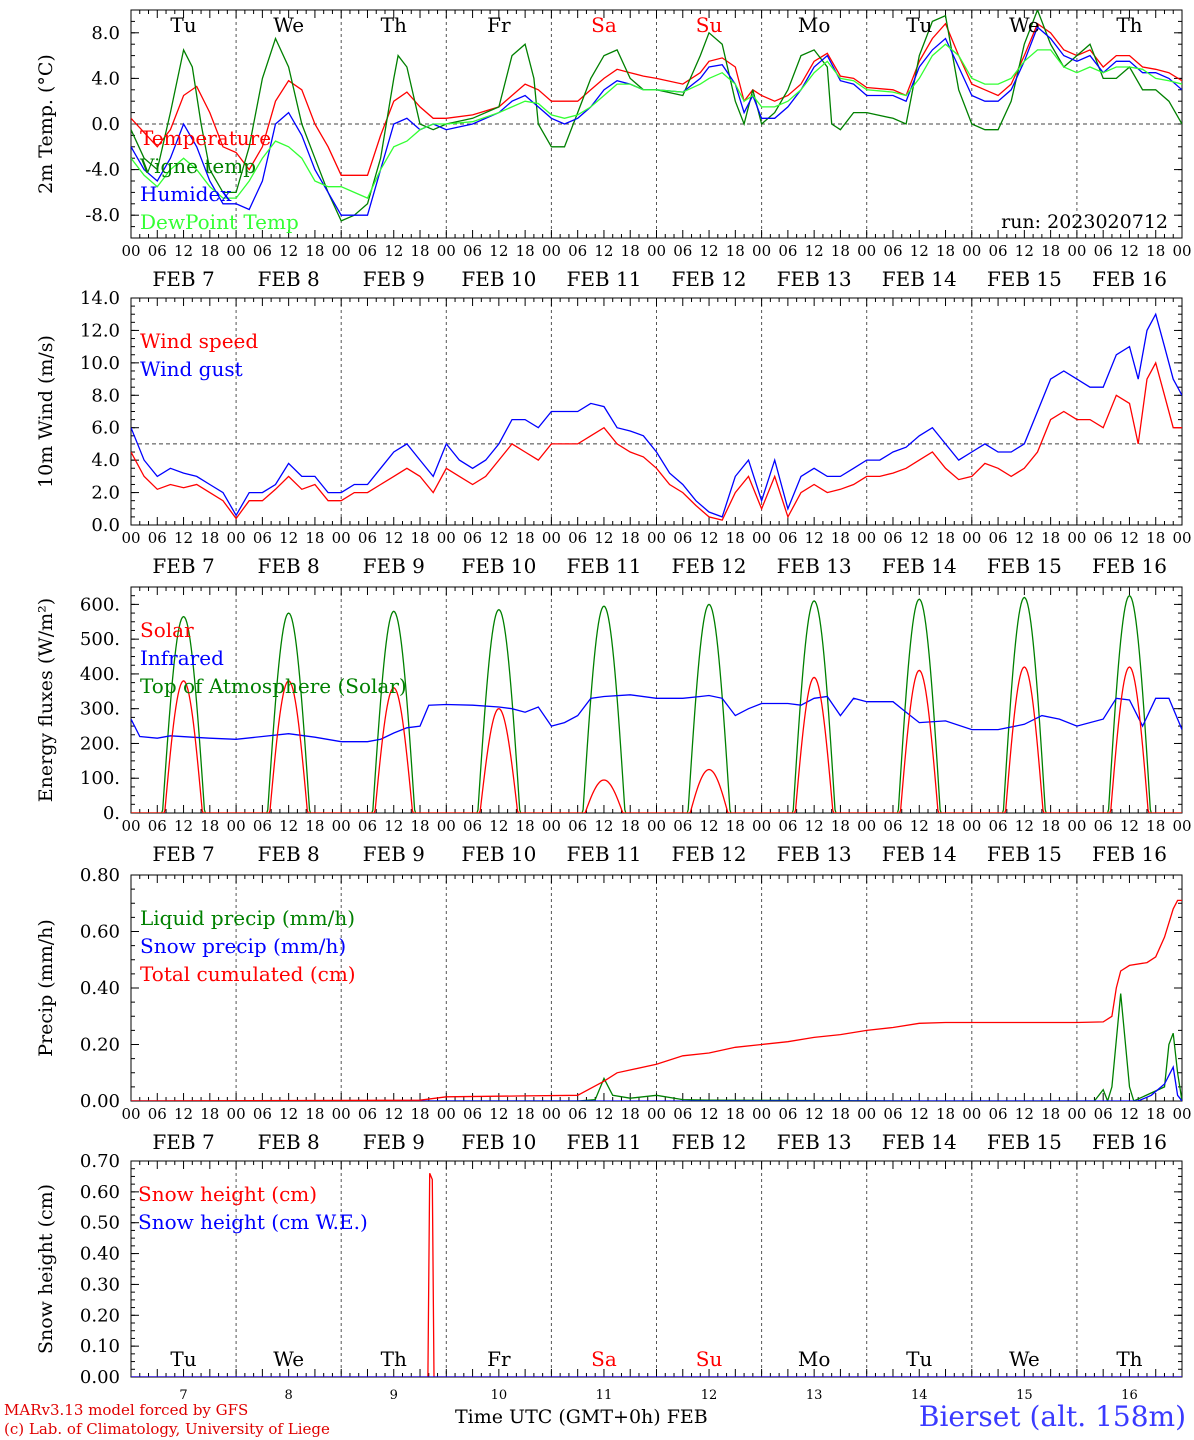 This screenshot has width=1194, height=1440. I want to click on weekday-label: We, so click(1024, 25).